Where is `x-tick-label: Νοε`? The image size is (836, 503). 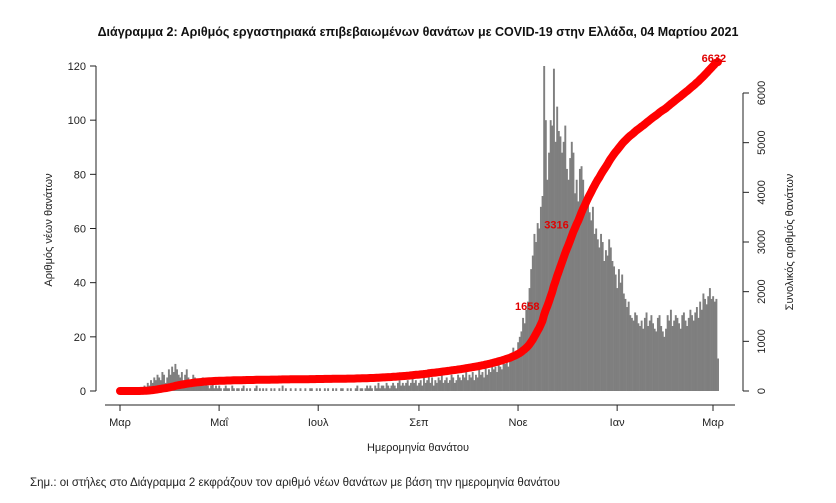
x-tick-label: Νοε is located at coordinates (518, 423).